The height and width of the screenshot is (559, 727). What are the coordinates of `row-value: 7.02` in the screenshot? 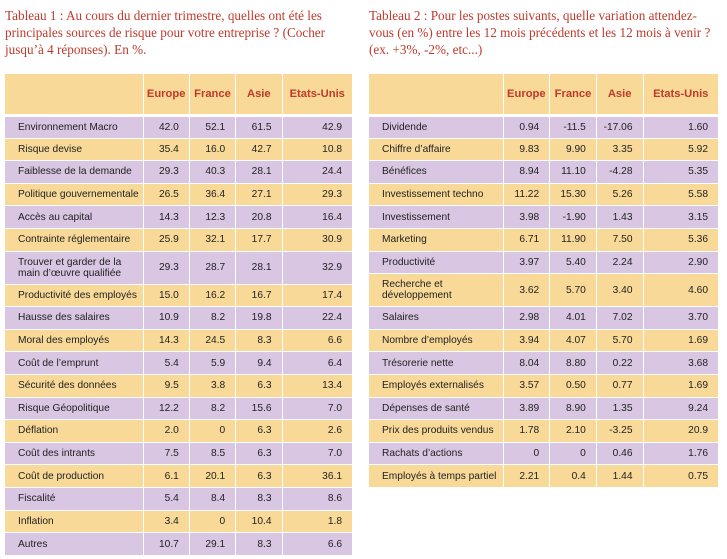 It's located at (619, 318).